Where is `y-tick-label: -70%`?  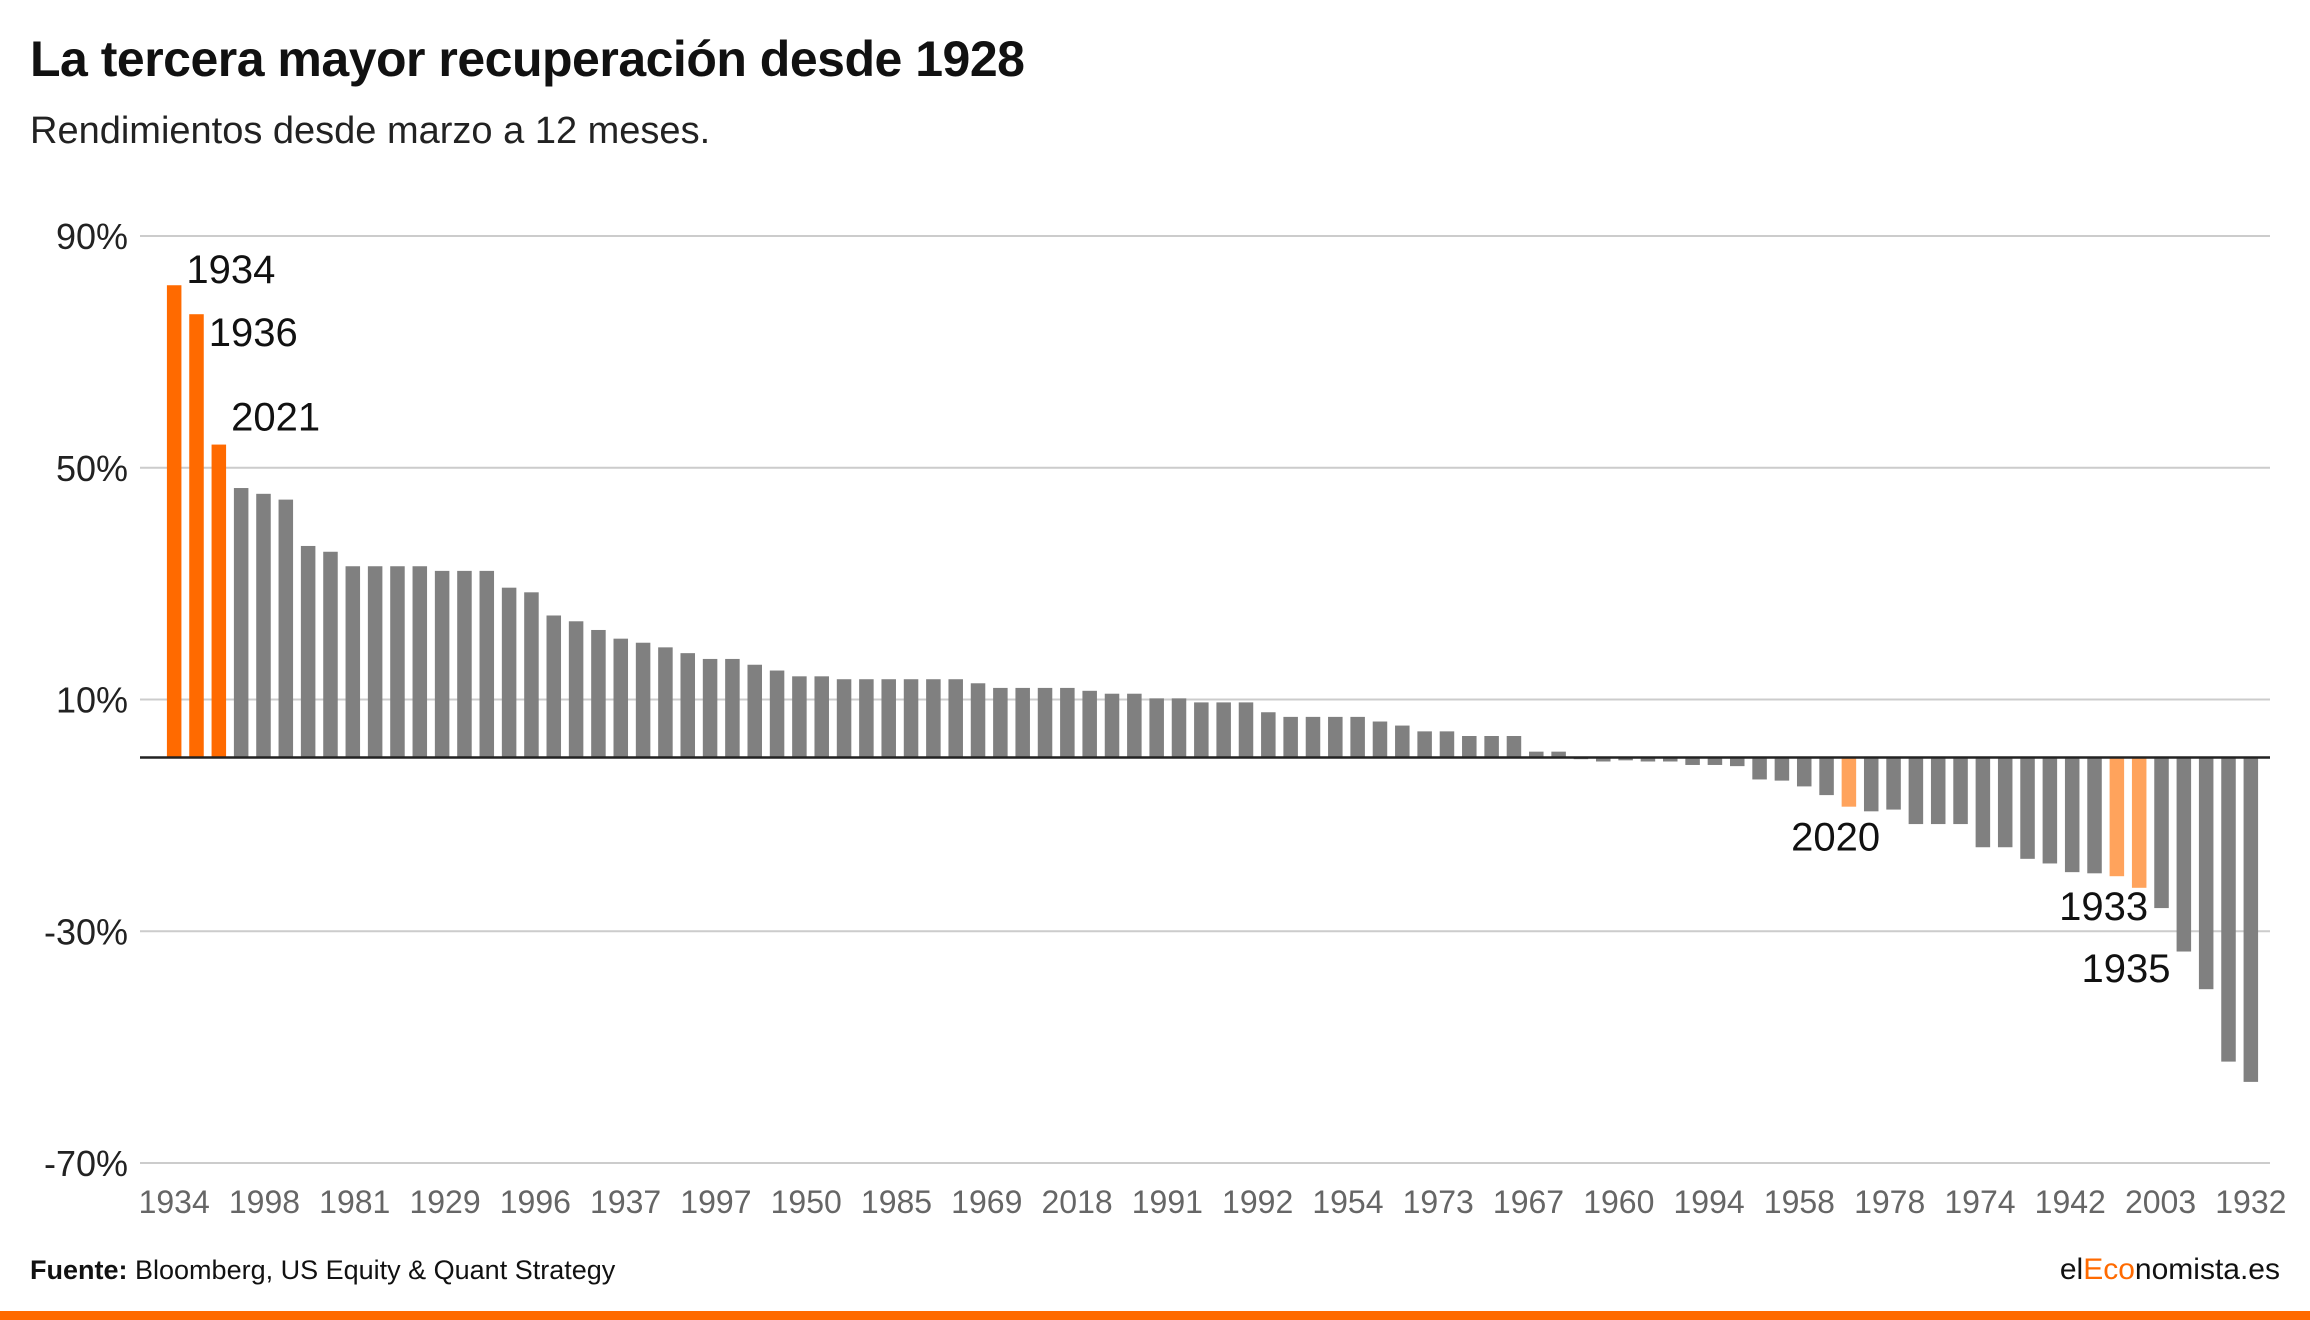
y-tick-label: -70% is located at coordinates (86, 1163).